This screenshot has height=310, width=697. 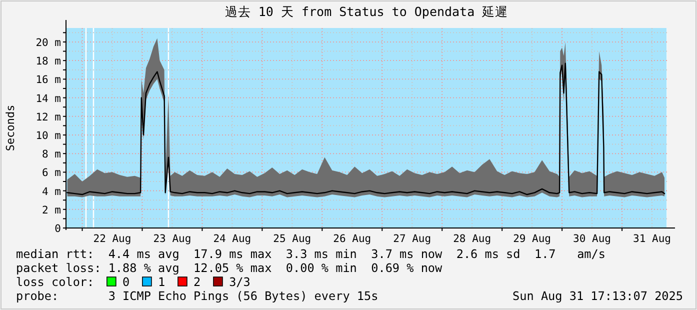 What do you see at coordinates (10, 128) in the screenshot?
I see `y-axis-title: Seconds` at bounding box center [10, 128].